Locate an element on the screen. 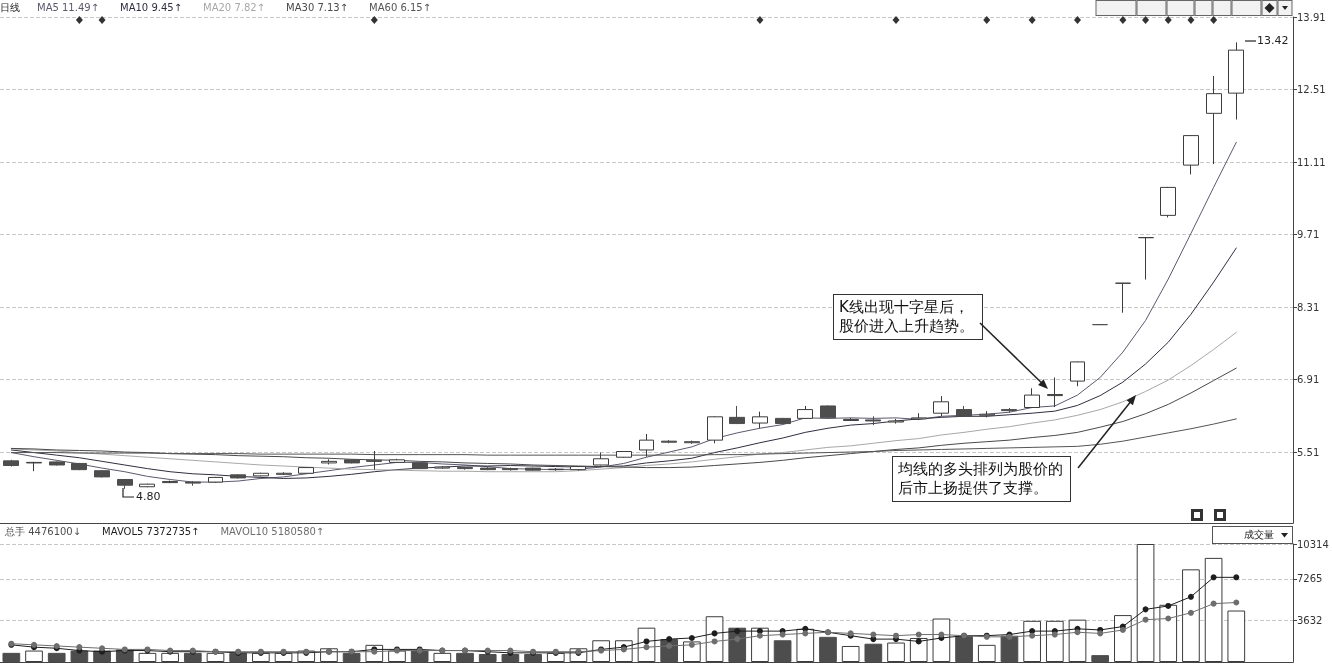 This screenshot has height=664, width=1332. y-tick-label: 10314 is located at coordinates (1313, 544).